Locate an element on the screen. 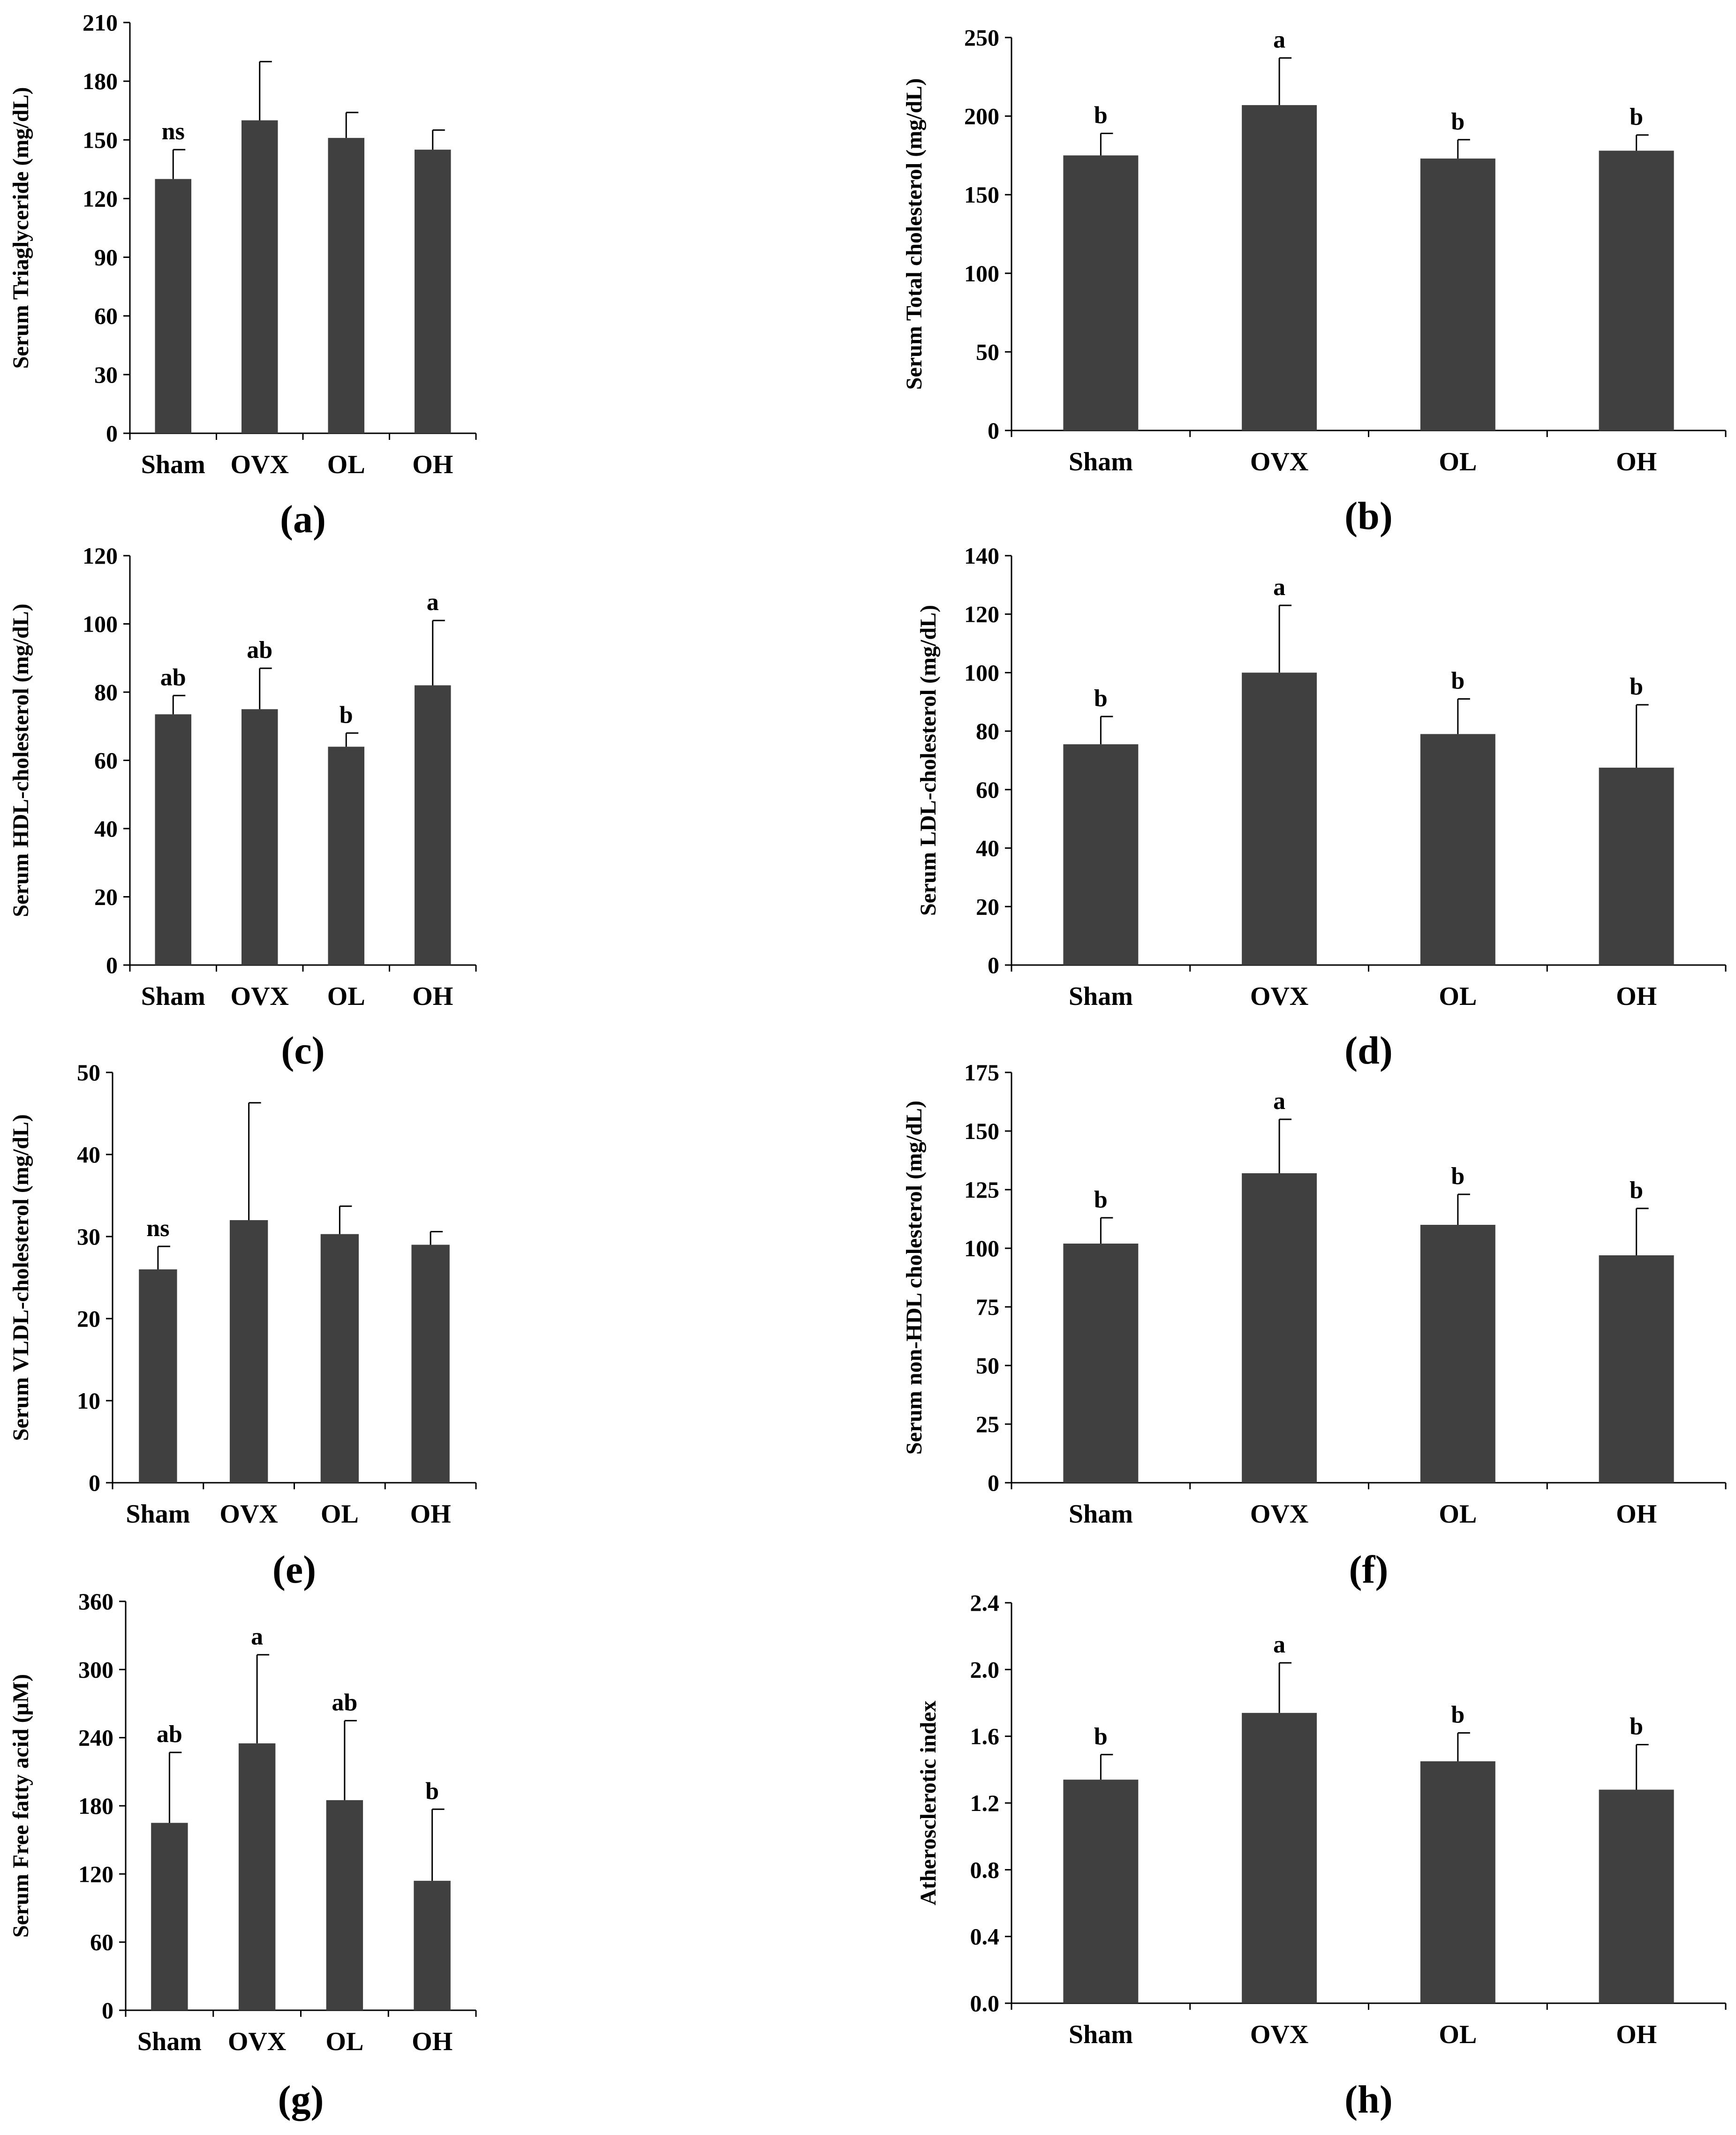 Image resolution: width=1736 pixels, height=2135 pixels. y-tick-label: 140 is located at coordinates (981, 556).